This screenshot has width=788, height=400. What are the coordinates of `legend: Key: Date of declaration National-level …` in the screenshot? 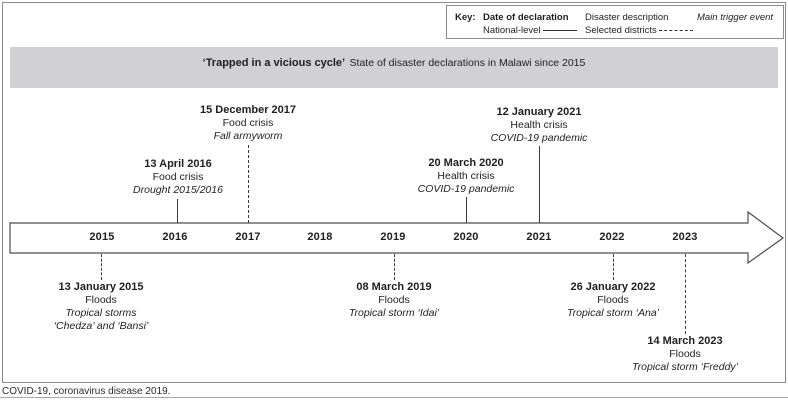 It's located at (615, 22).